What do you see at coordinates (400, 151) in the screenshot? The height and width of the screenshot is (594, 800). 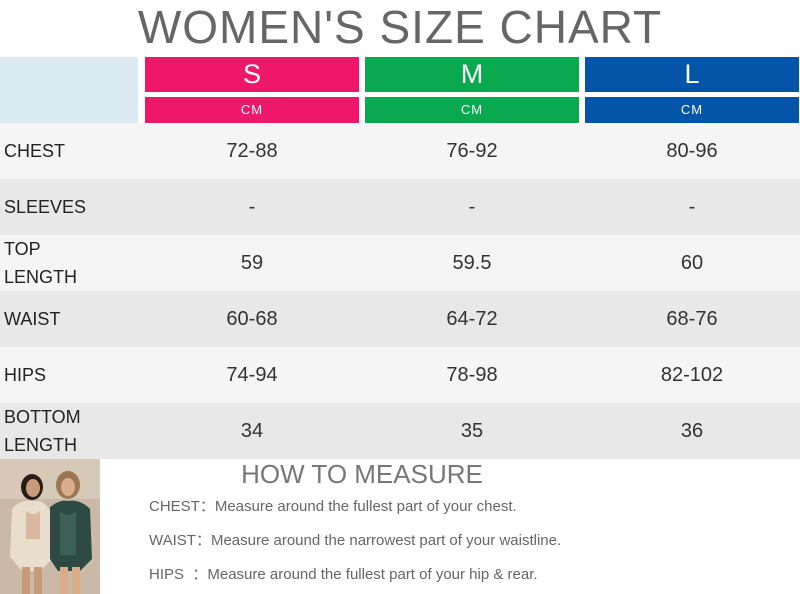 I see `table-row-chest: CHEST 72-88 76-92 80-96` at bounding box center [400, 151].